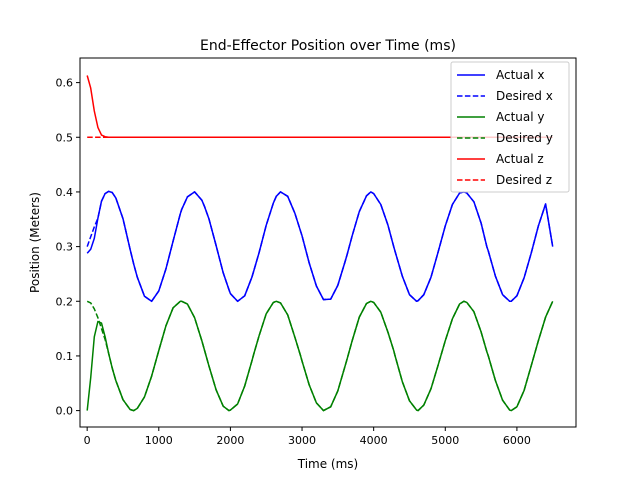  I want to click on x-tick-label: 4000, so click(374, 440).